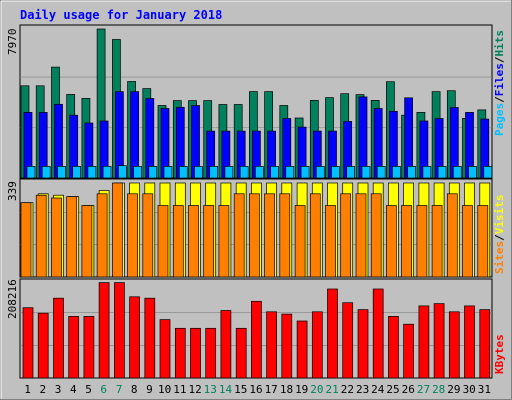  What do you see at coordinates (240, 389) in the screenshot?
I see `x-label-day-15: 15` at bounding box center [240, 389].